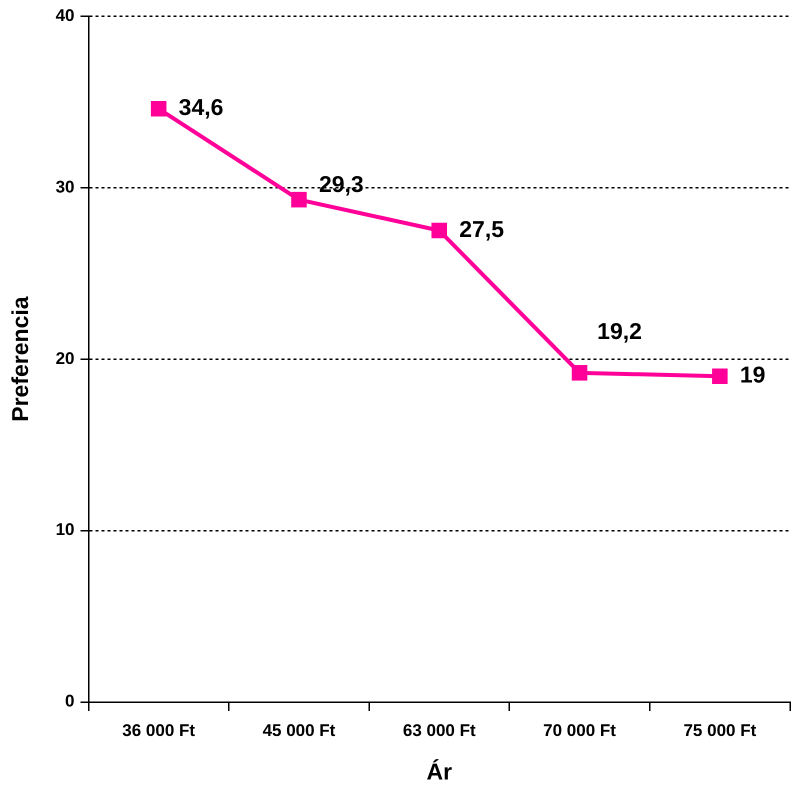  I want to click on data-label: 34,6, so click(201, 107).